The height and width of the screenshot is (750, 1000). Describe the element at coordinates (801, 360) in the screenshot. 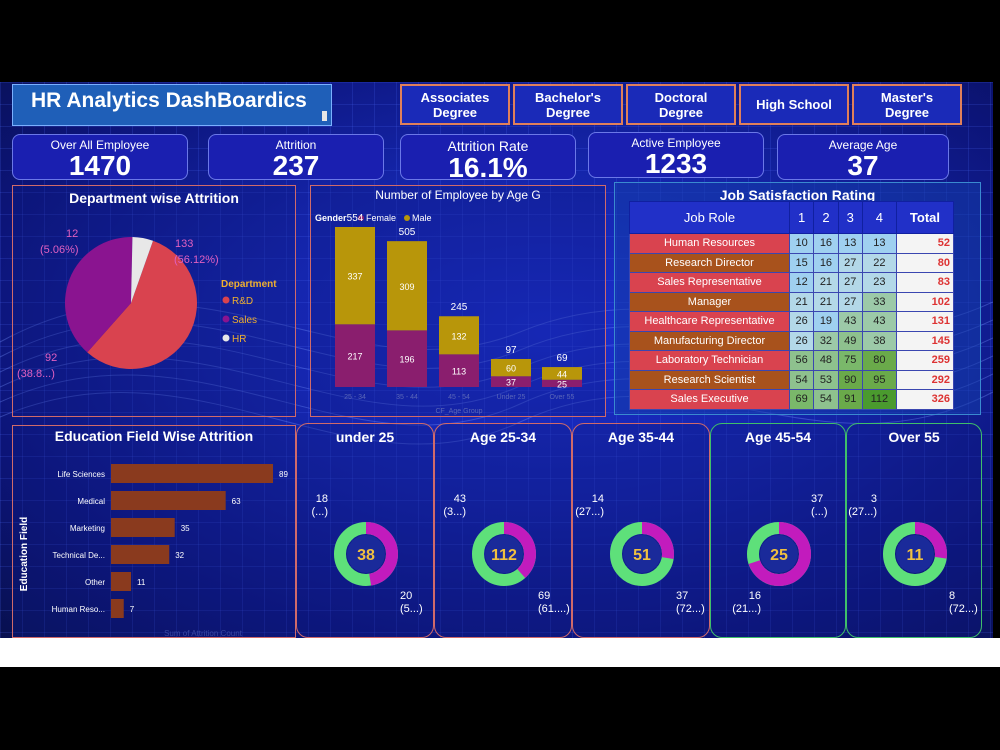

I see `rating-cell: 56` at that location.